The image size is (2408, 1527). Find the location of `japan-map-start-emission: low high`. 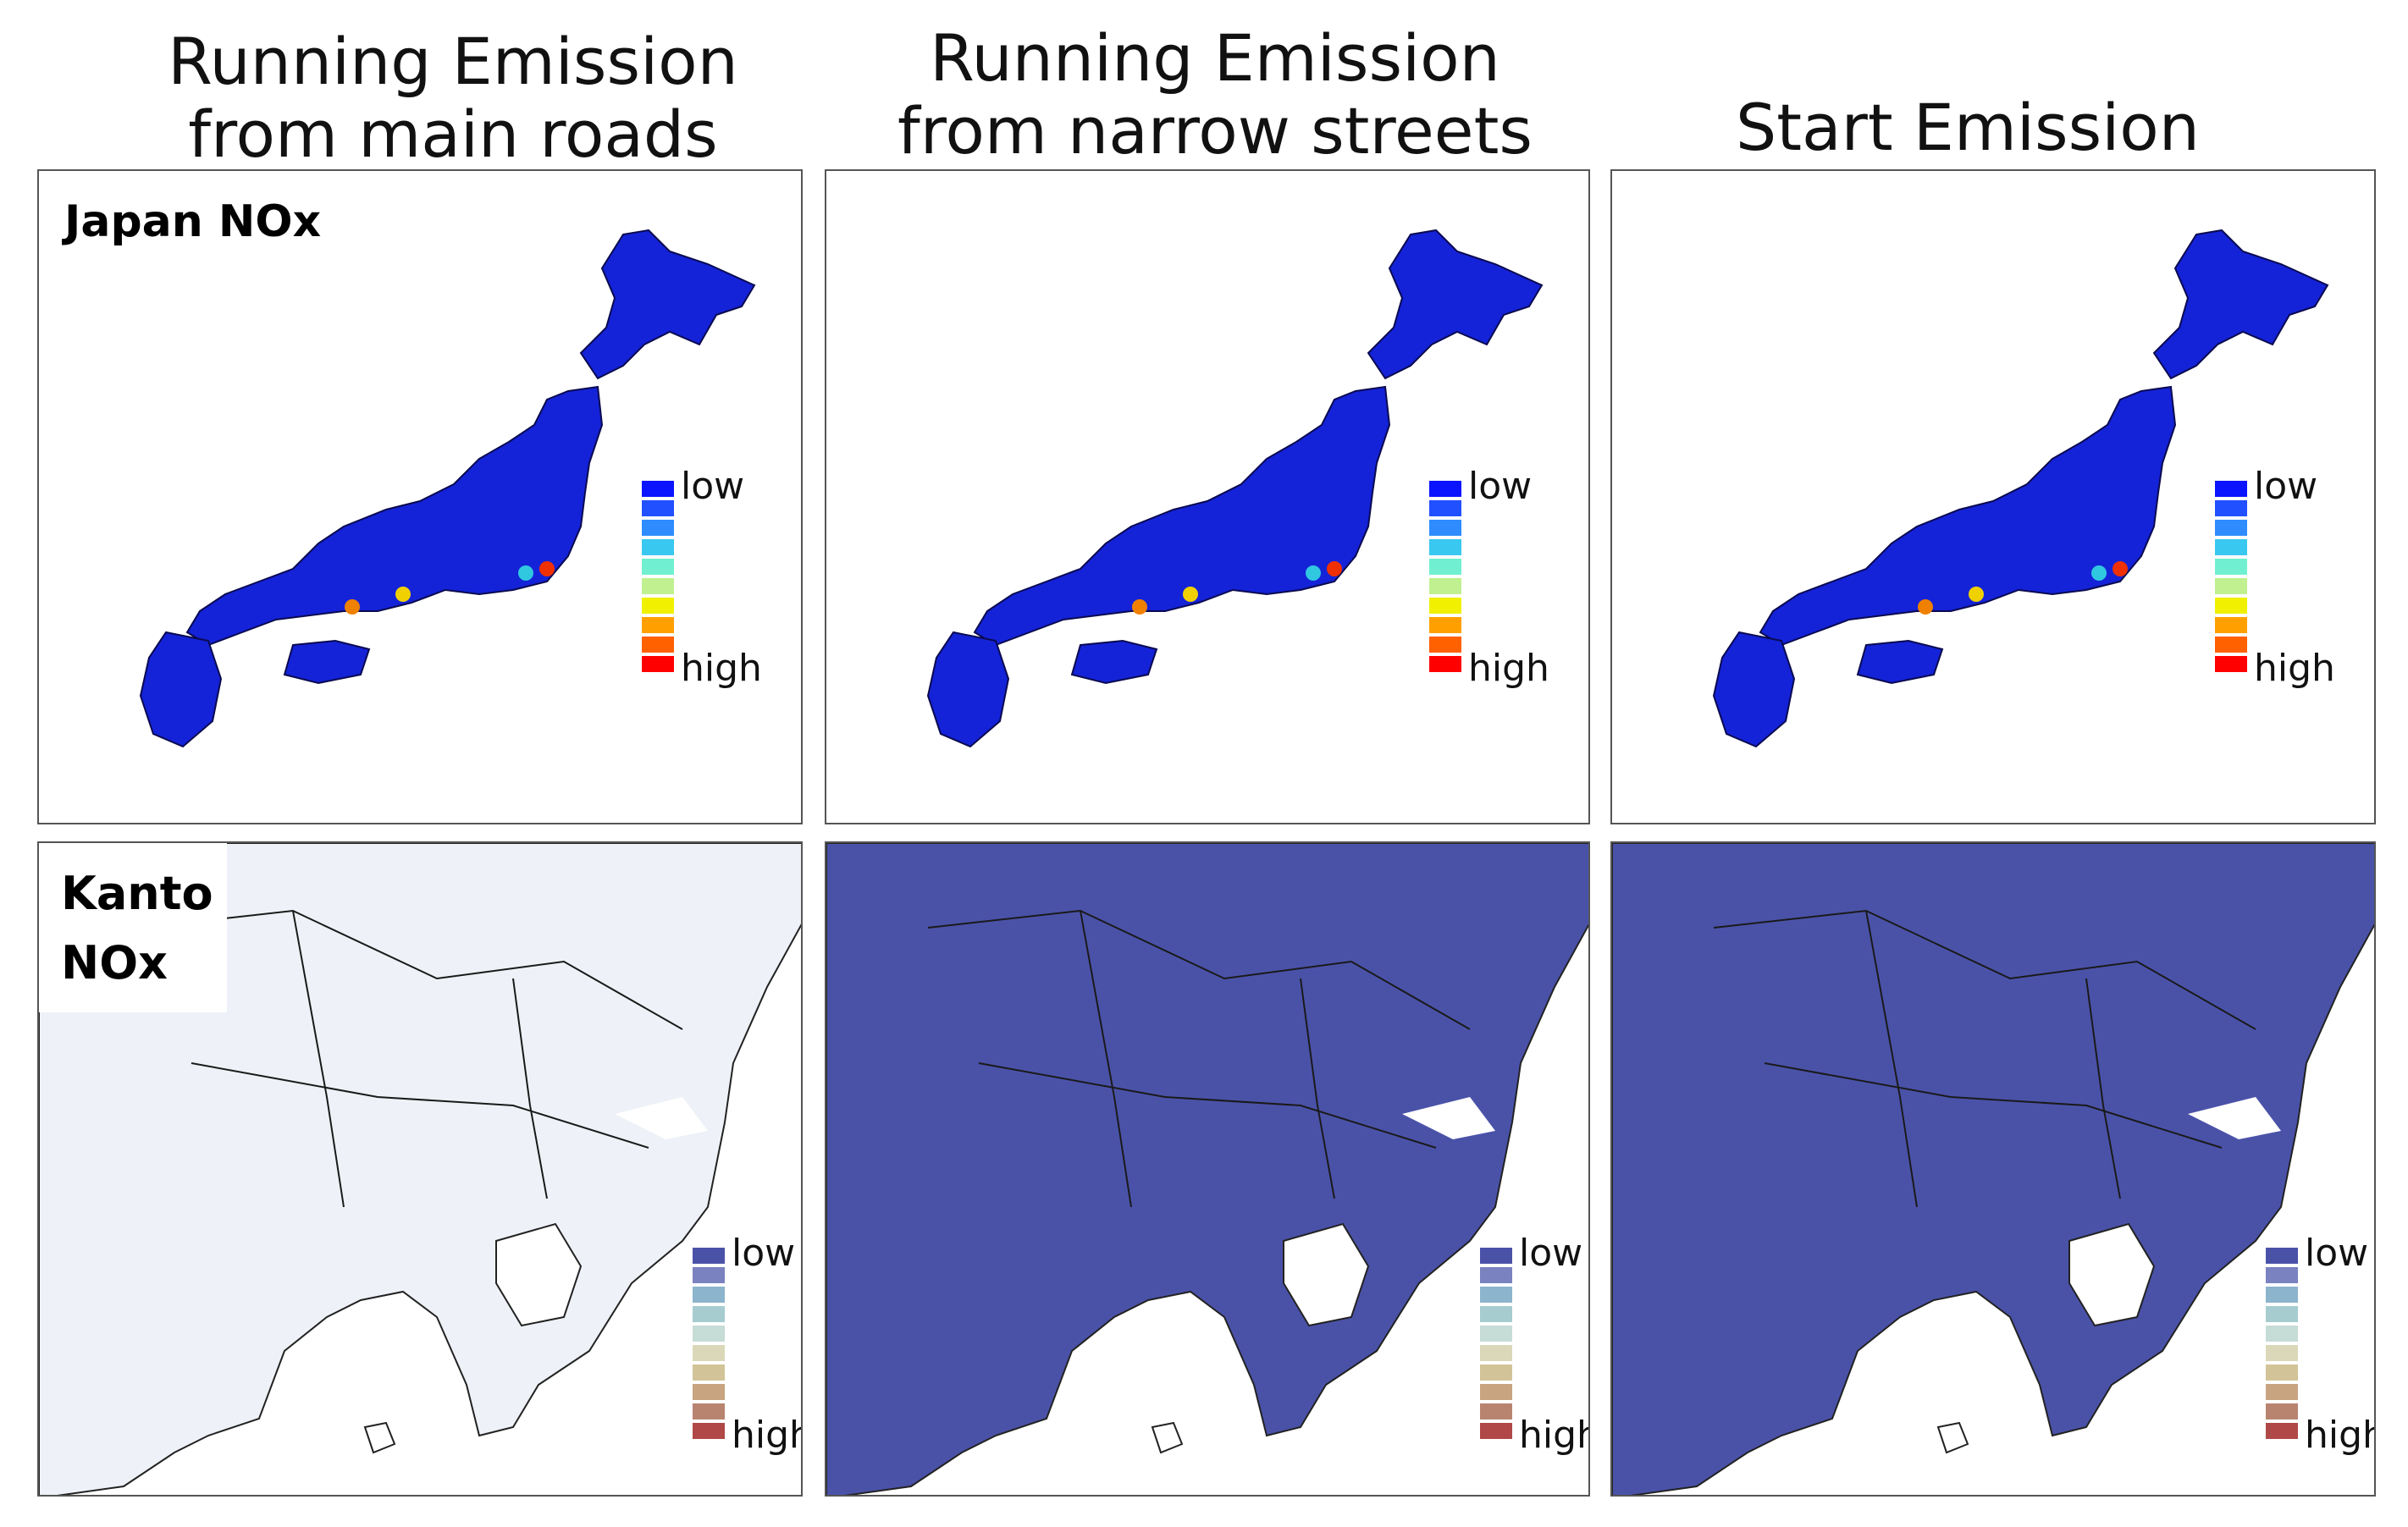

japan-map-start-emission: low high is located at coordinates (1993, 496).